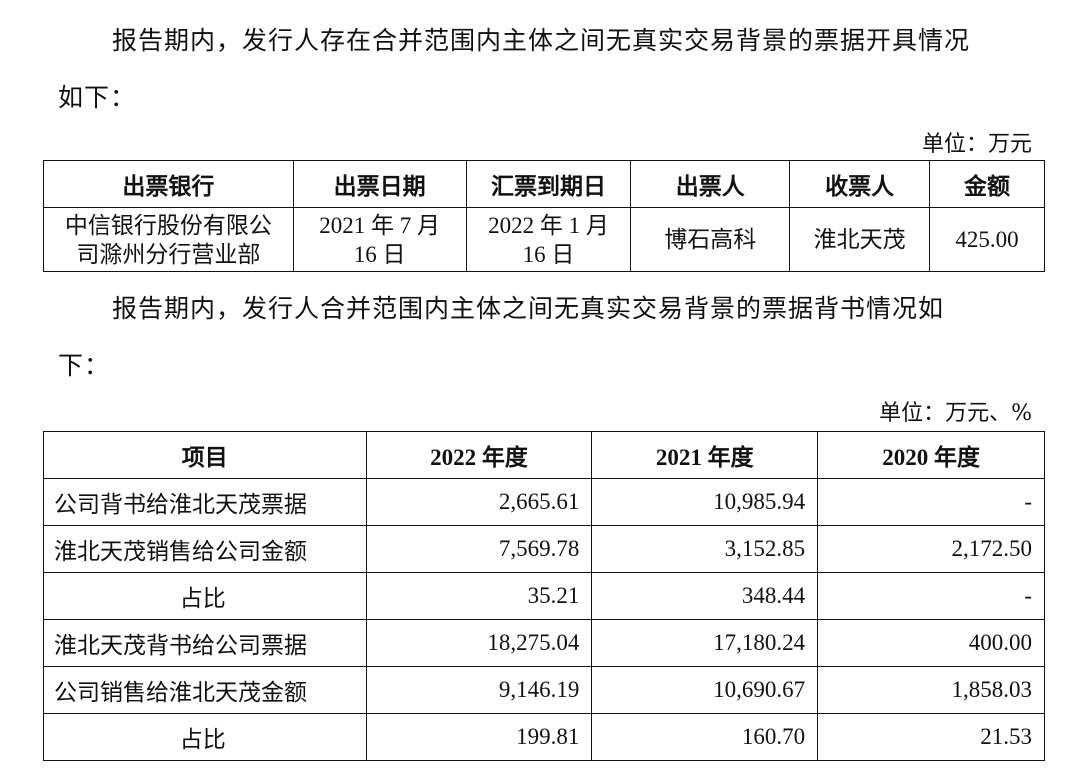 This screenshot has width=1080, height=779. I want to click on cell-2021: 10,985.94, so click(705, 502).